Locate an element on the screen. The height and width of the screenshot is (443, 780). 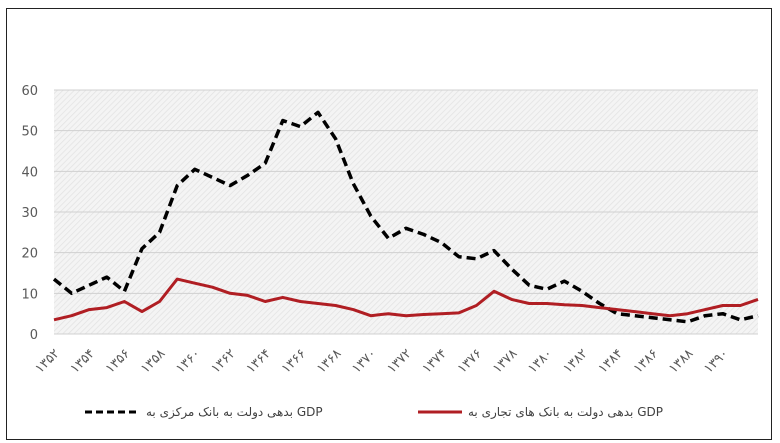
y-tick-label: 40 is located at coordinates (29, 172).